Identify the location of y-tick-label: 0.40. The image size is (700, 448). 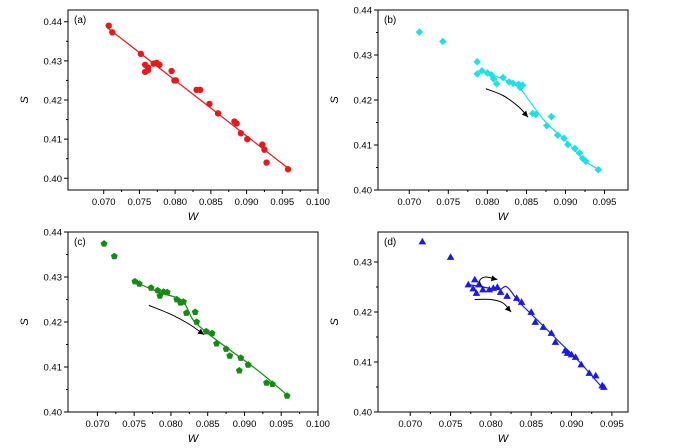
(363, 191).